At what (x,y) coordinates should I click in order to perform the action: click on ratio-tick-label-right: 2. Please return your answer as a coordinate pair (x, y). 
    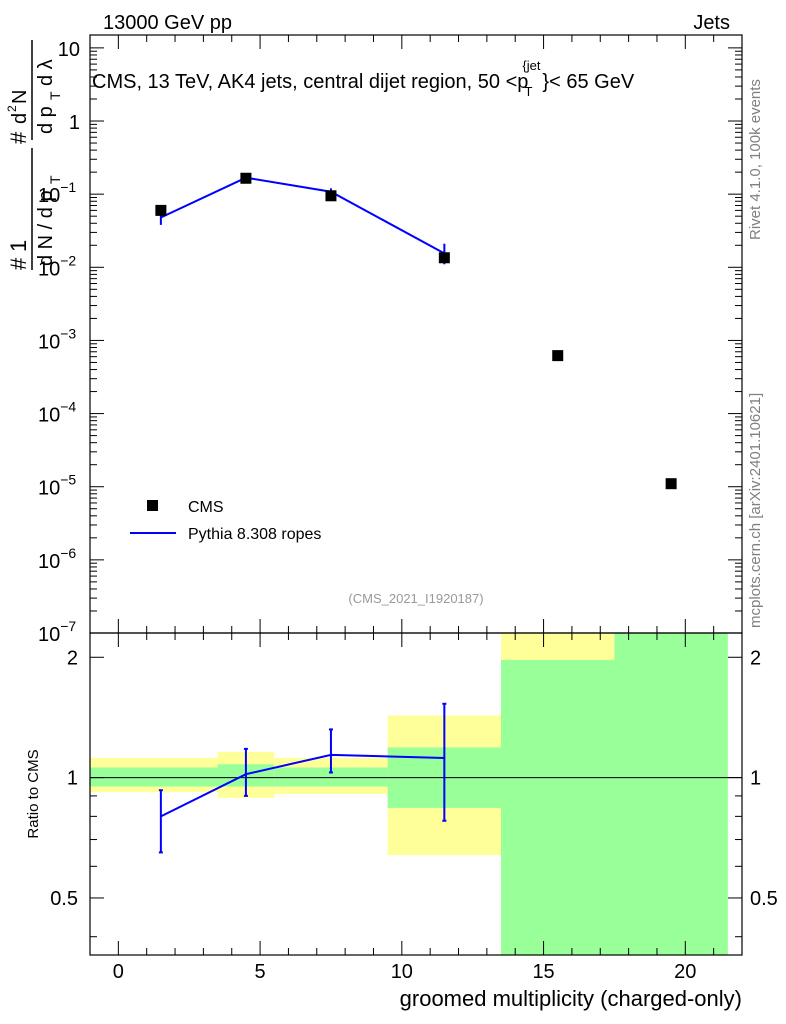
    Looking at the image, I should click on (755, 658).